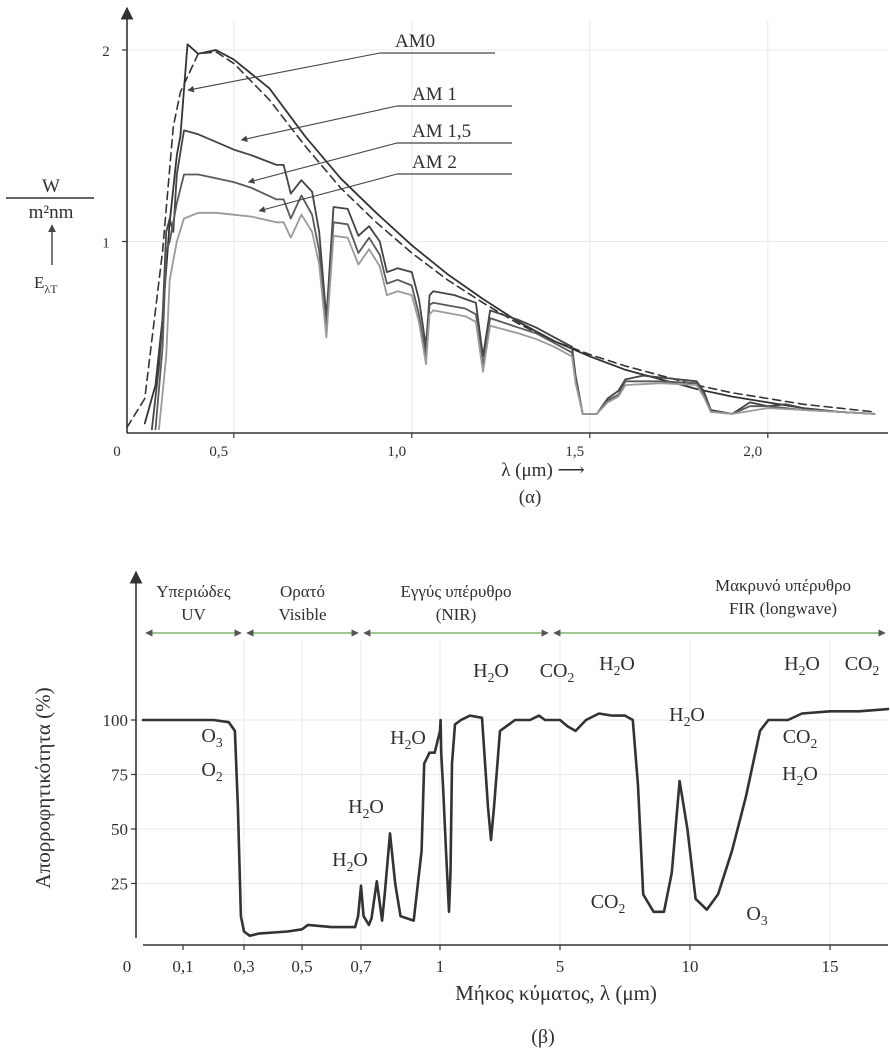 The image size is (890, 1057). What do you see at coordinates (505, 960) in the screenshot?
I see `x-ticks: 0,1 0,3 0,5 0,7 1 5 10 15` at bounding box center [505, 960].